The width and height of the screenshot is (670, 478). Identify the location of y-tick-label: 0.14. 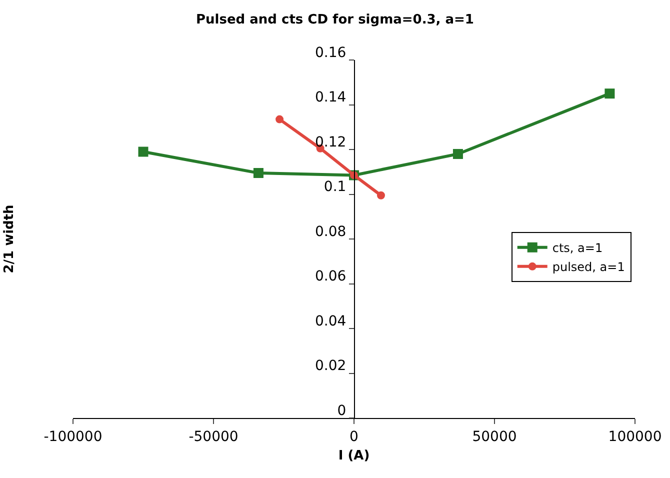
(330, 98).